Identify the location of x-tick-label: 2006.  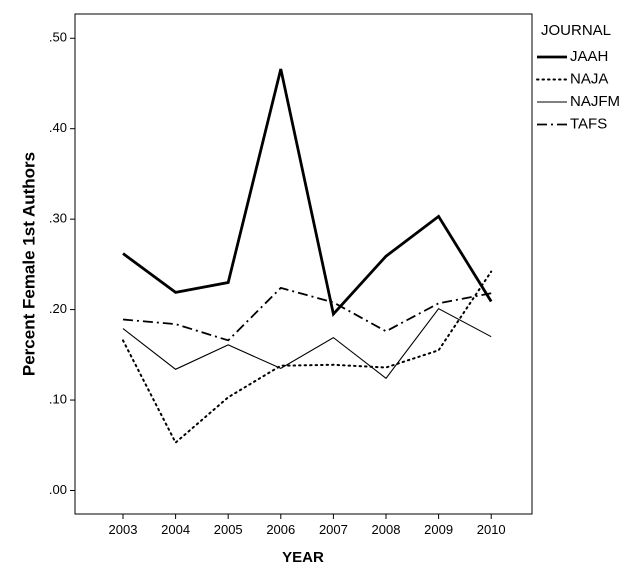
(280, 529).